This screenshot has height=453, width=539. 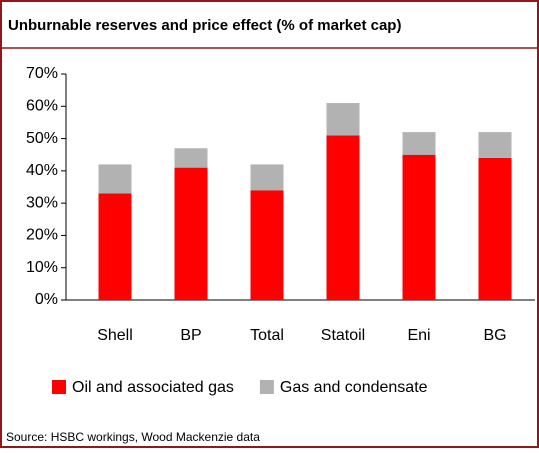 I want to click on x-tick-label: Eni, so click(x=418, y=335).